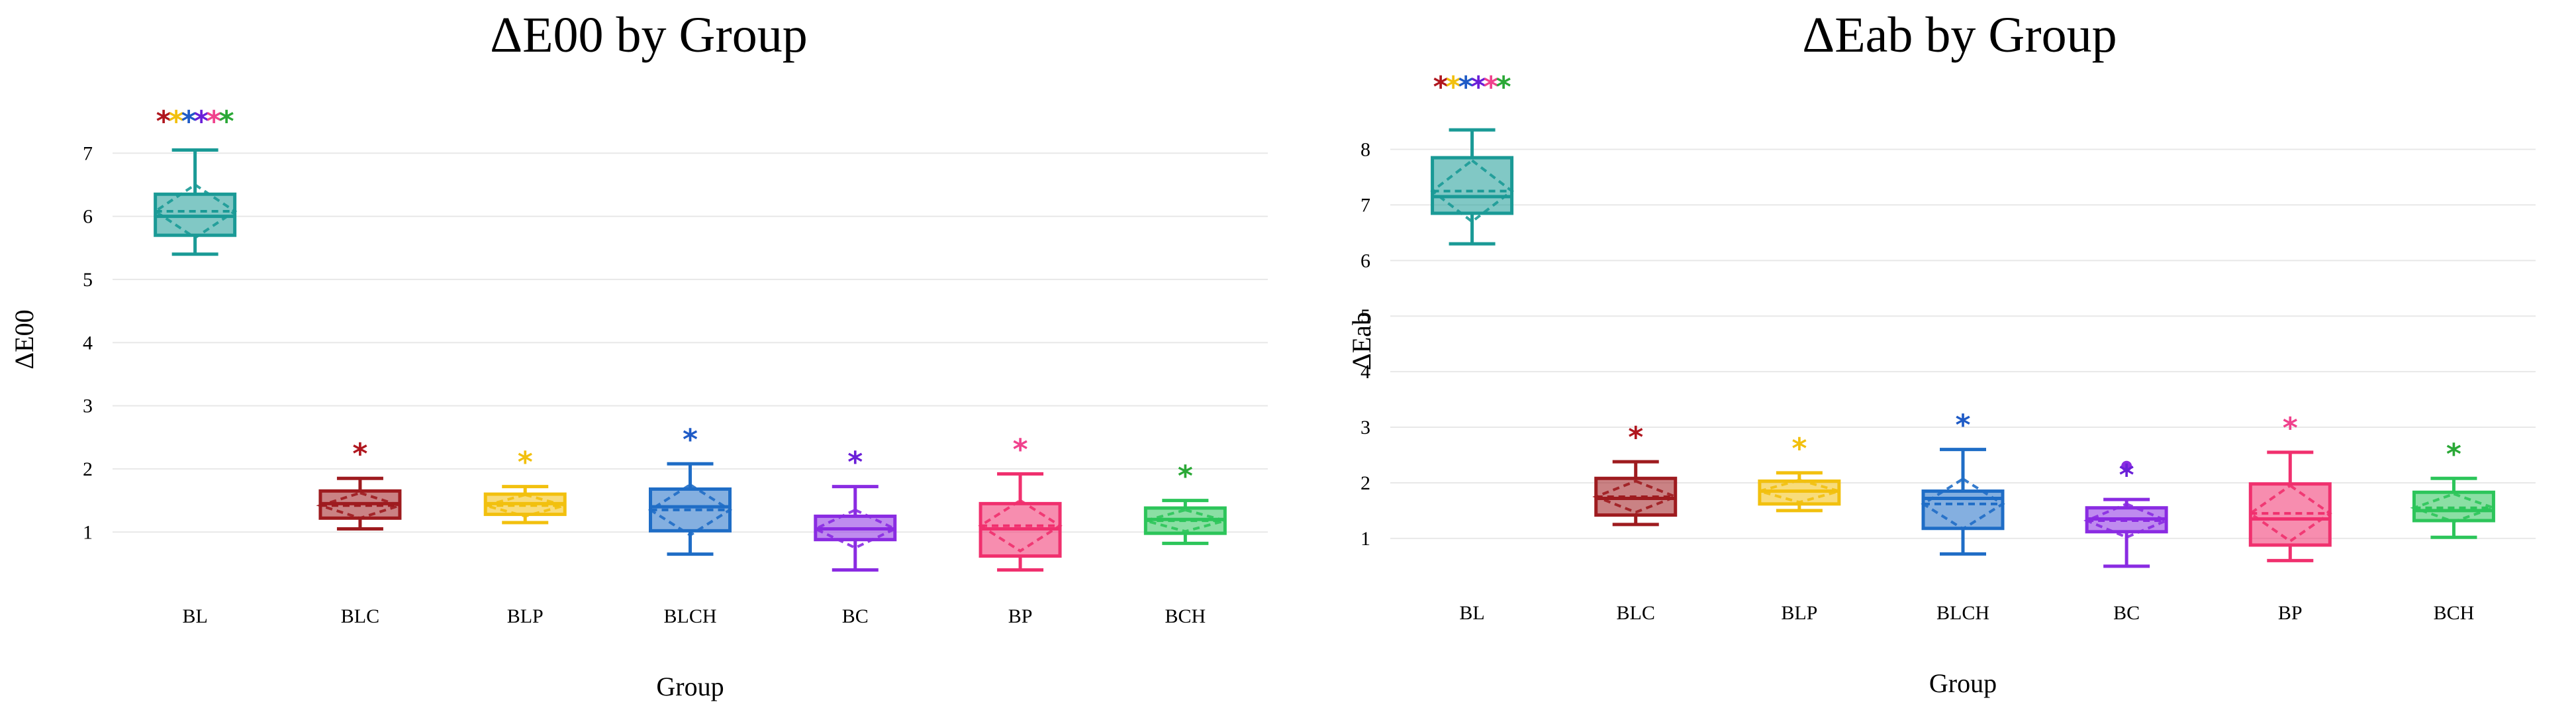 The height and width of the screenshot is (714, 2576). What do you see at coordinates (1361, 341) in the screenshot?
I see `y-axis-label: ΔEab` at bounding box center [1361, 341].